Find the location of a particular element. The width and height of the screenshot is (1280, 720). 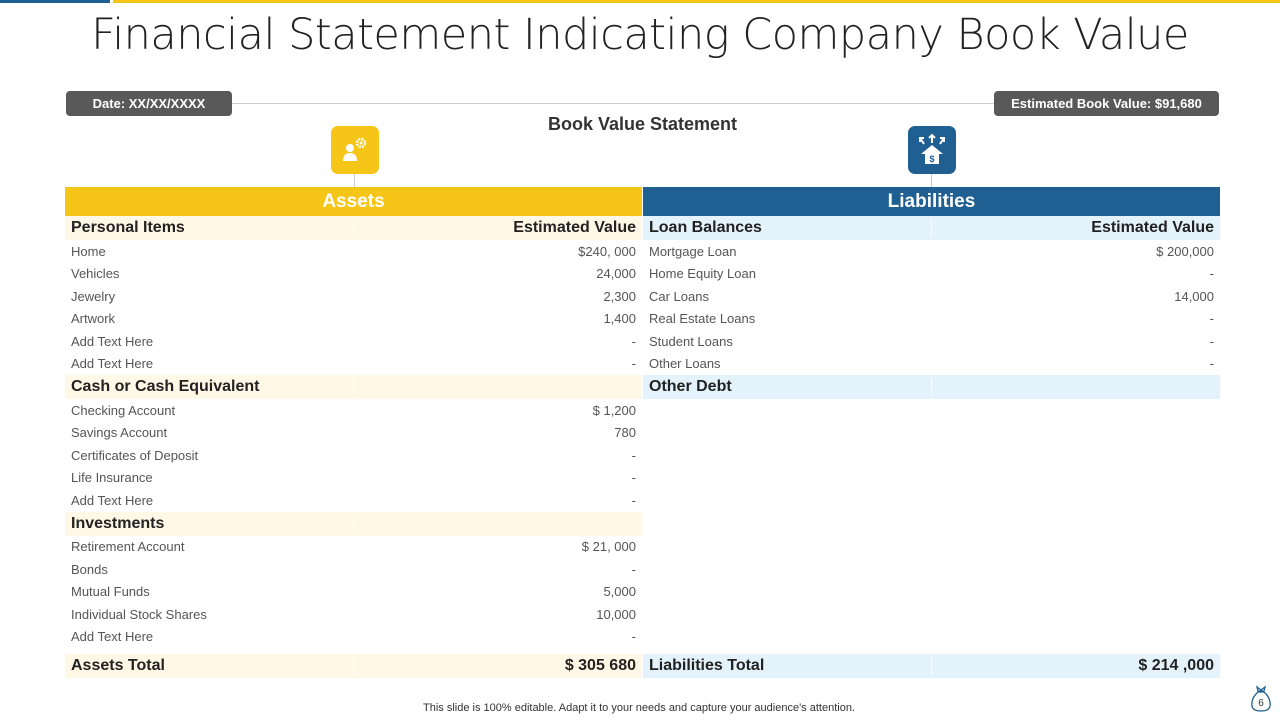

section-title: Loan Balances is located at coordinates (787, 228).